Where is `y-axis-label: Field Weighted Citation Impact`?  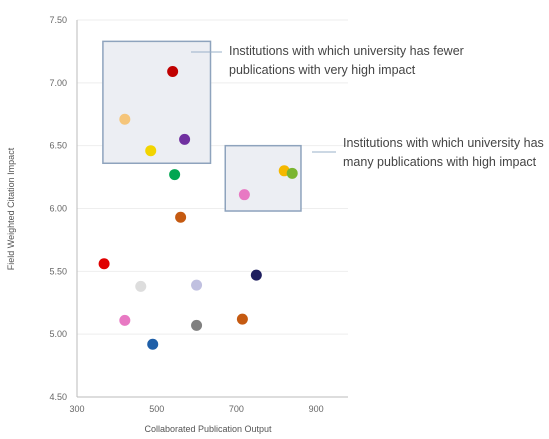 y-axis-label: Field Weighted Citation Impact is located at coordinates (11, 208).